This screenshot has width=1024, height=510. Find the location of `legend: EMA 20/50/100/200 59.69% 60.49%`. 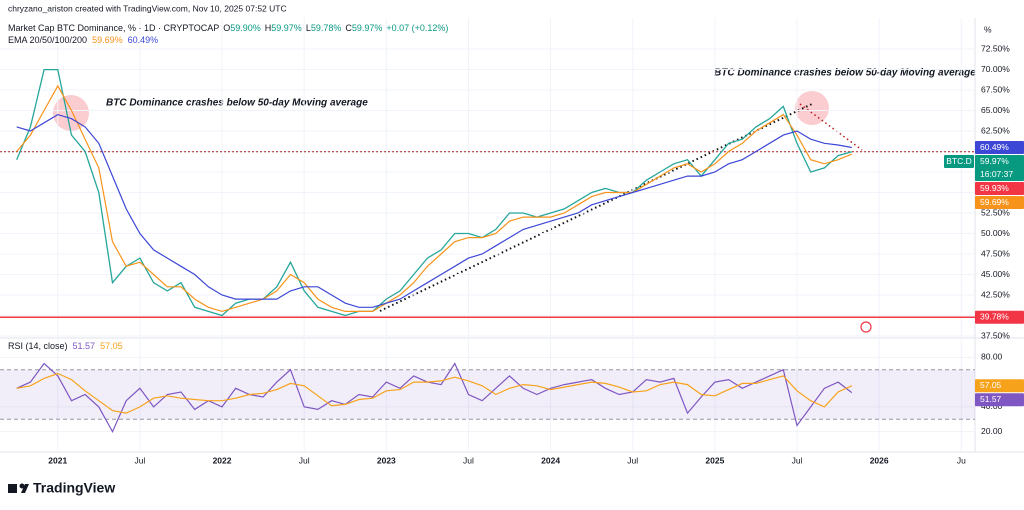

legend: EMA 20/50/100/200 59.69% 60.49% is located at coordinates (83, 40).